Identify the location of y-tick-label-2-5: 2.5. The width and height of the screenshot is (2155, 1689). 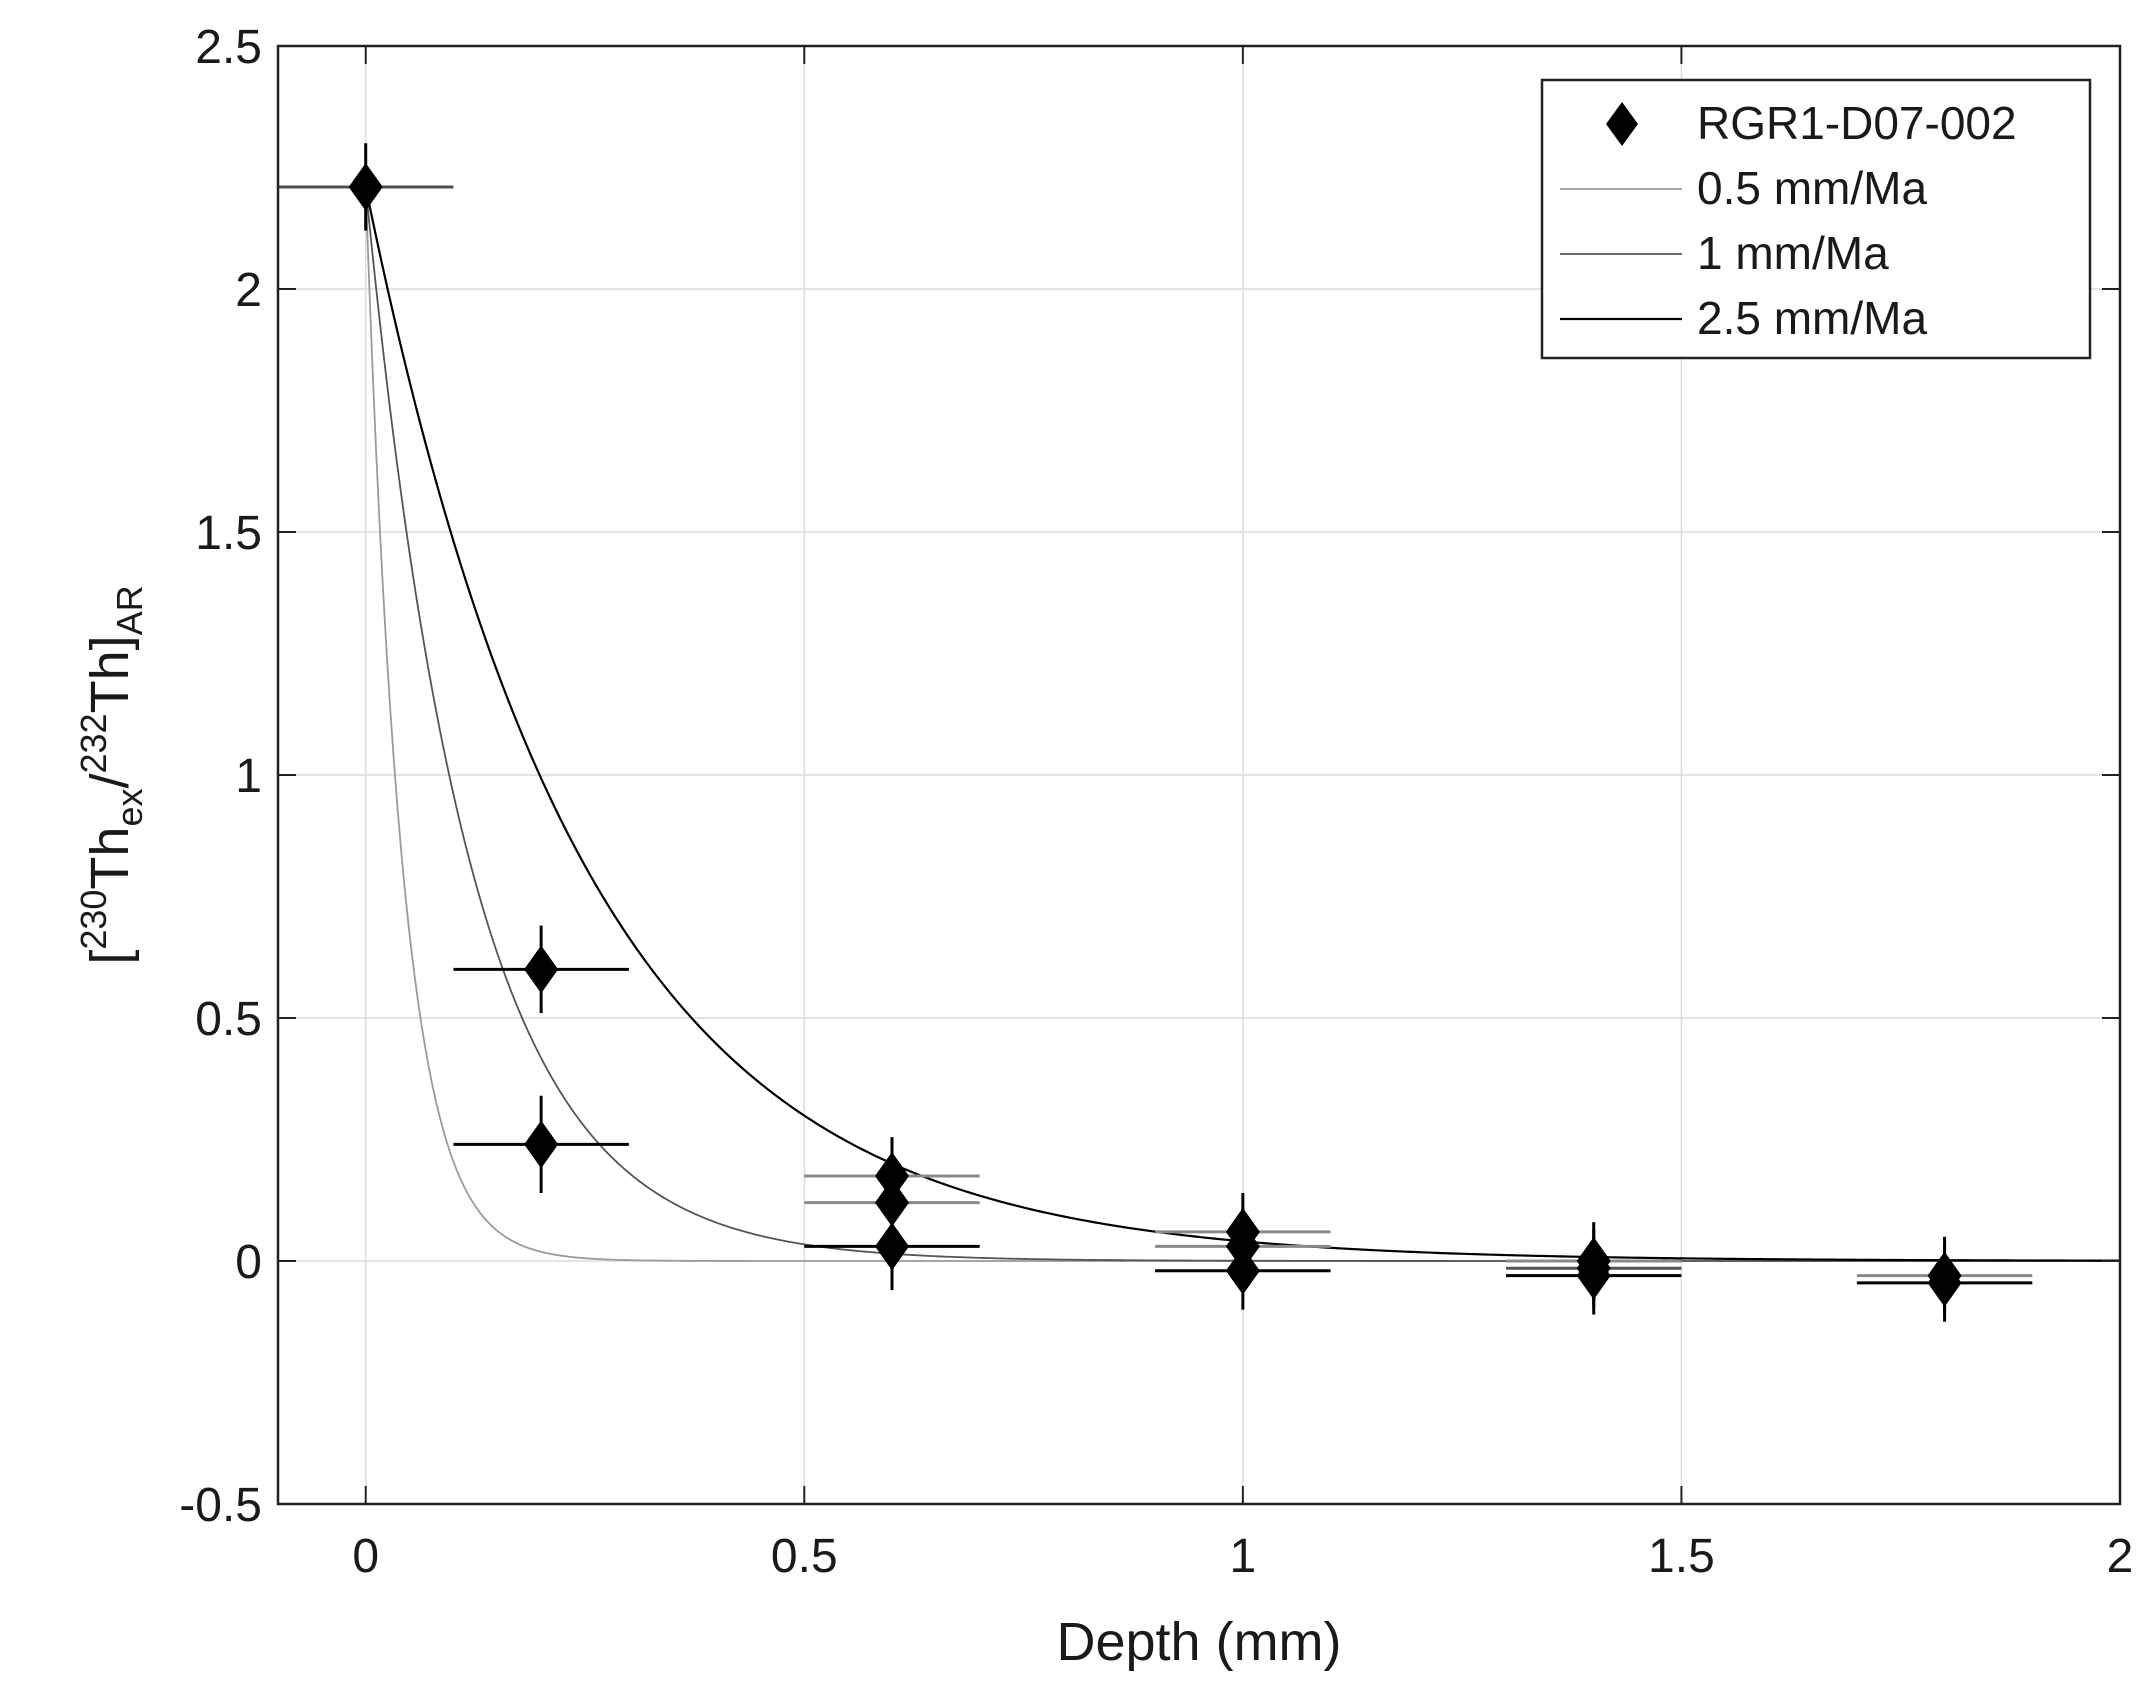
(228, 47).